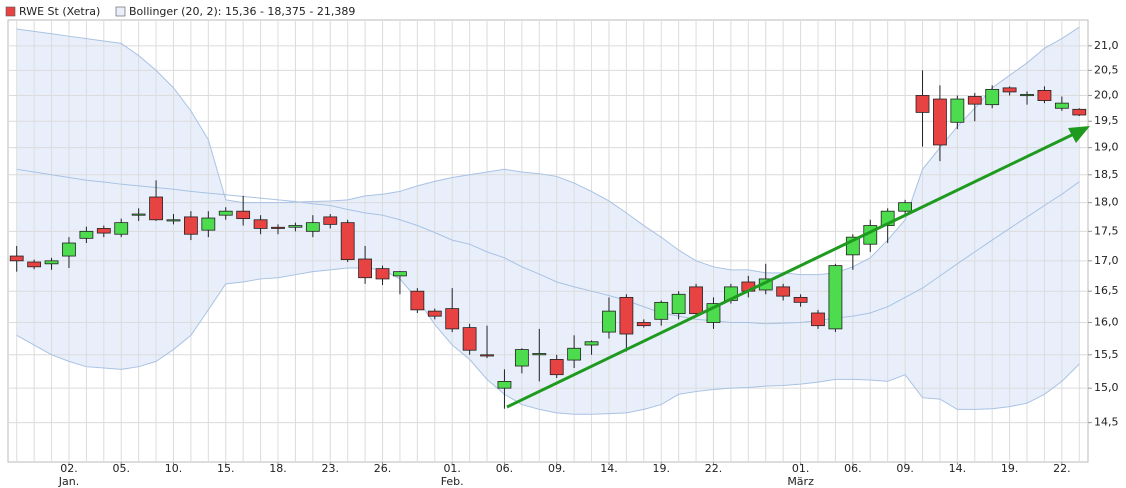 The image size is (1126, 488). I want to click on x-tick-label: 05., so click(121, 468).